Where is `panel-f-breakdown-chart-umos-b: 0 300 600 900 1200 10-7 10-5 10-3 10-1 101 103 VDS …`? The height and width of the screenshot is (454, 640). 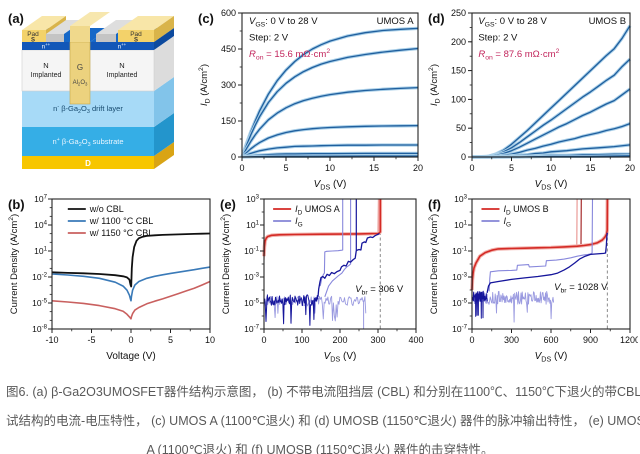 panel-f-breakdown-chart-umos-b: 0 300 600 900 1200 10-7 10-5 10-3 10-1 101 103 VDS … is located at coordinates (533, 280).